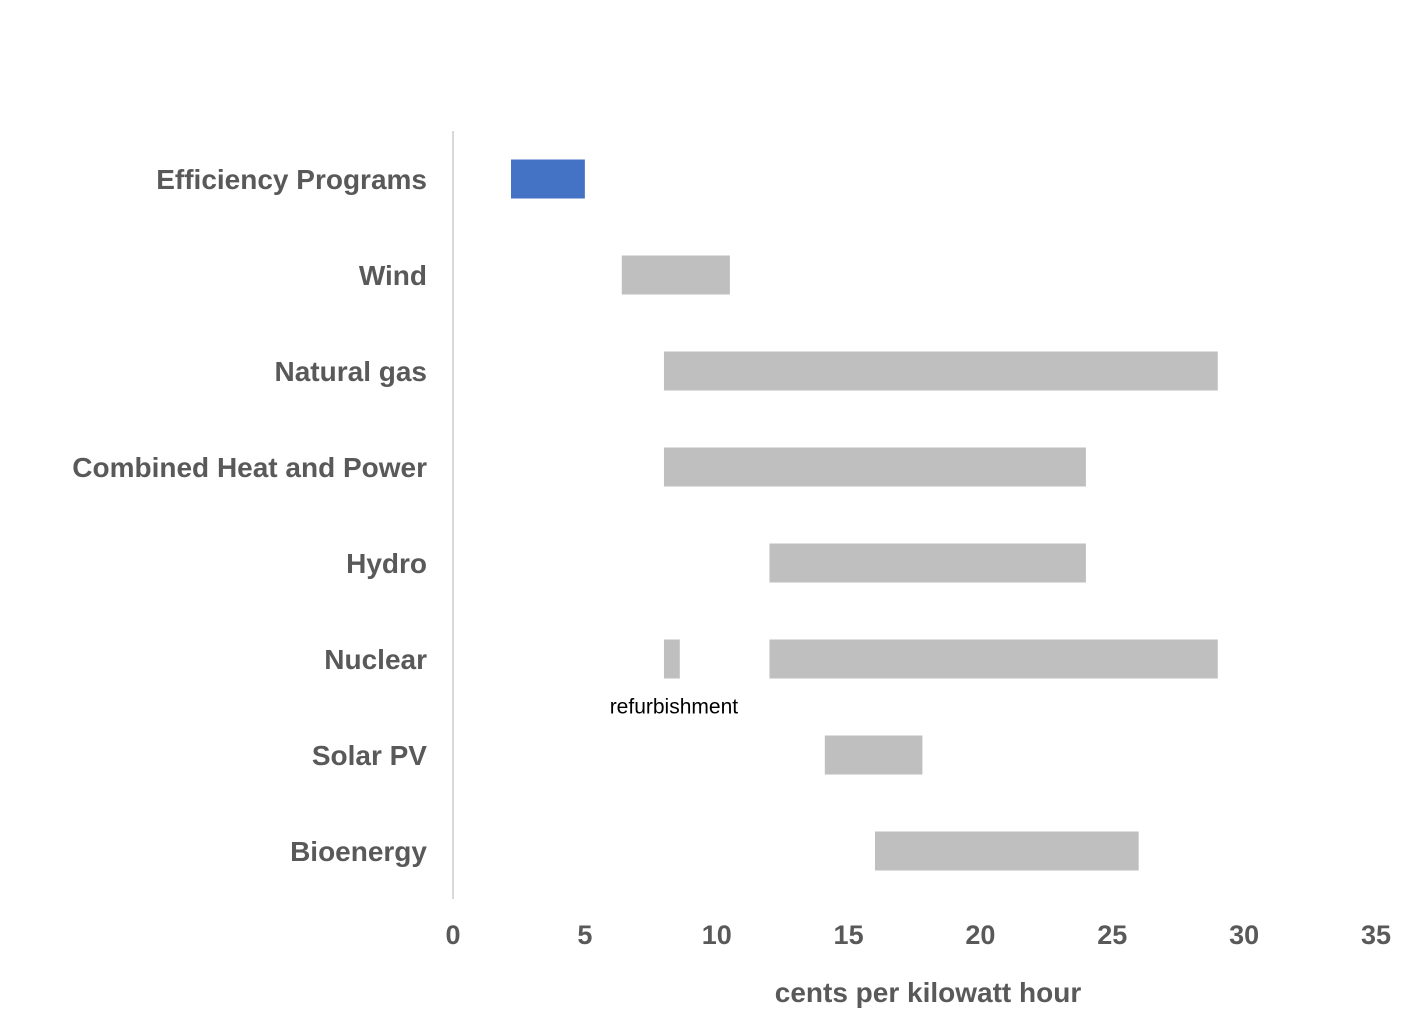  I want to click on bar-combined-heat-and-power, so click(874, 467).